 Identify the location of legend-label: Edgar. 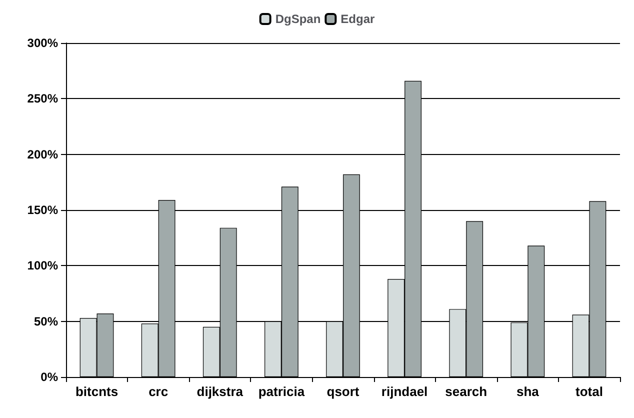
(357, 19).